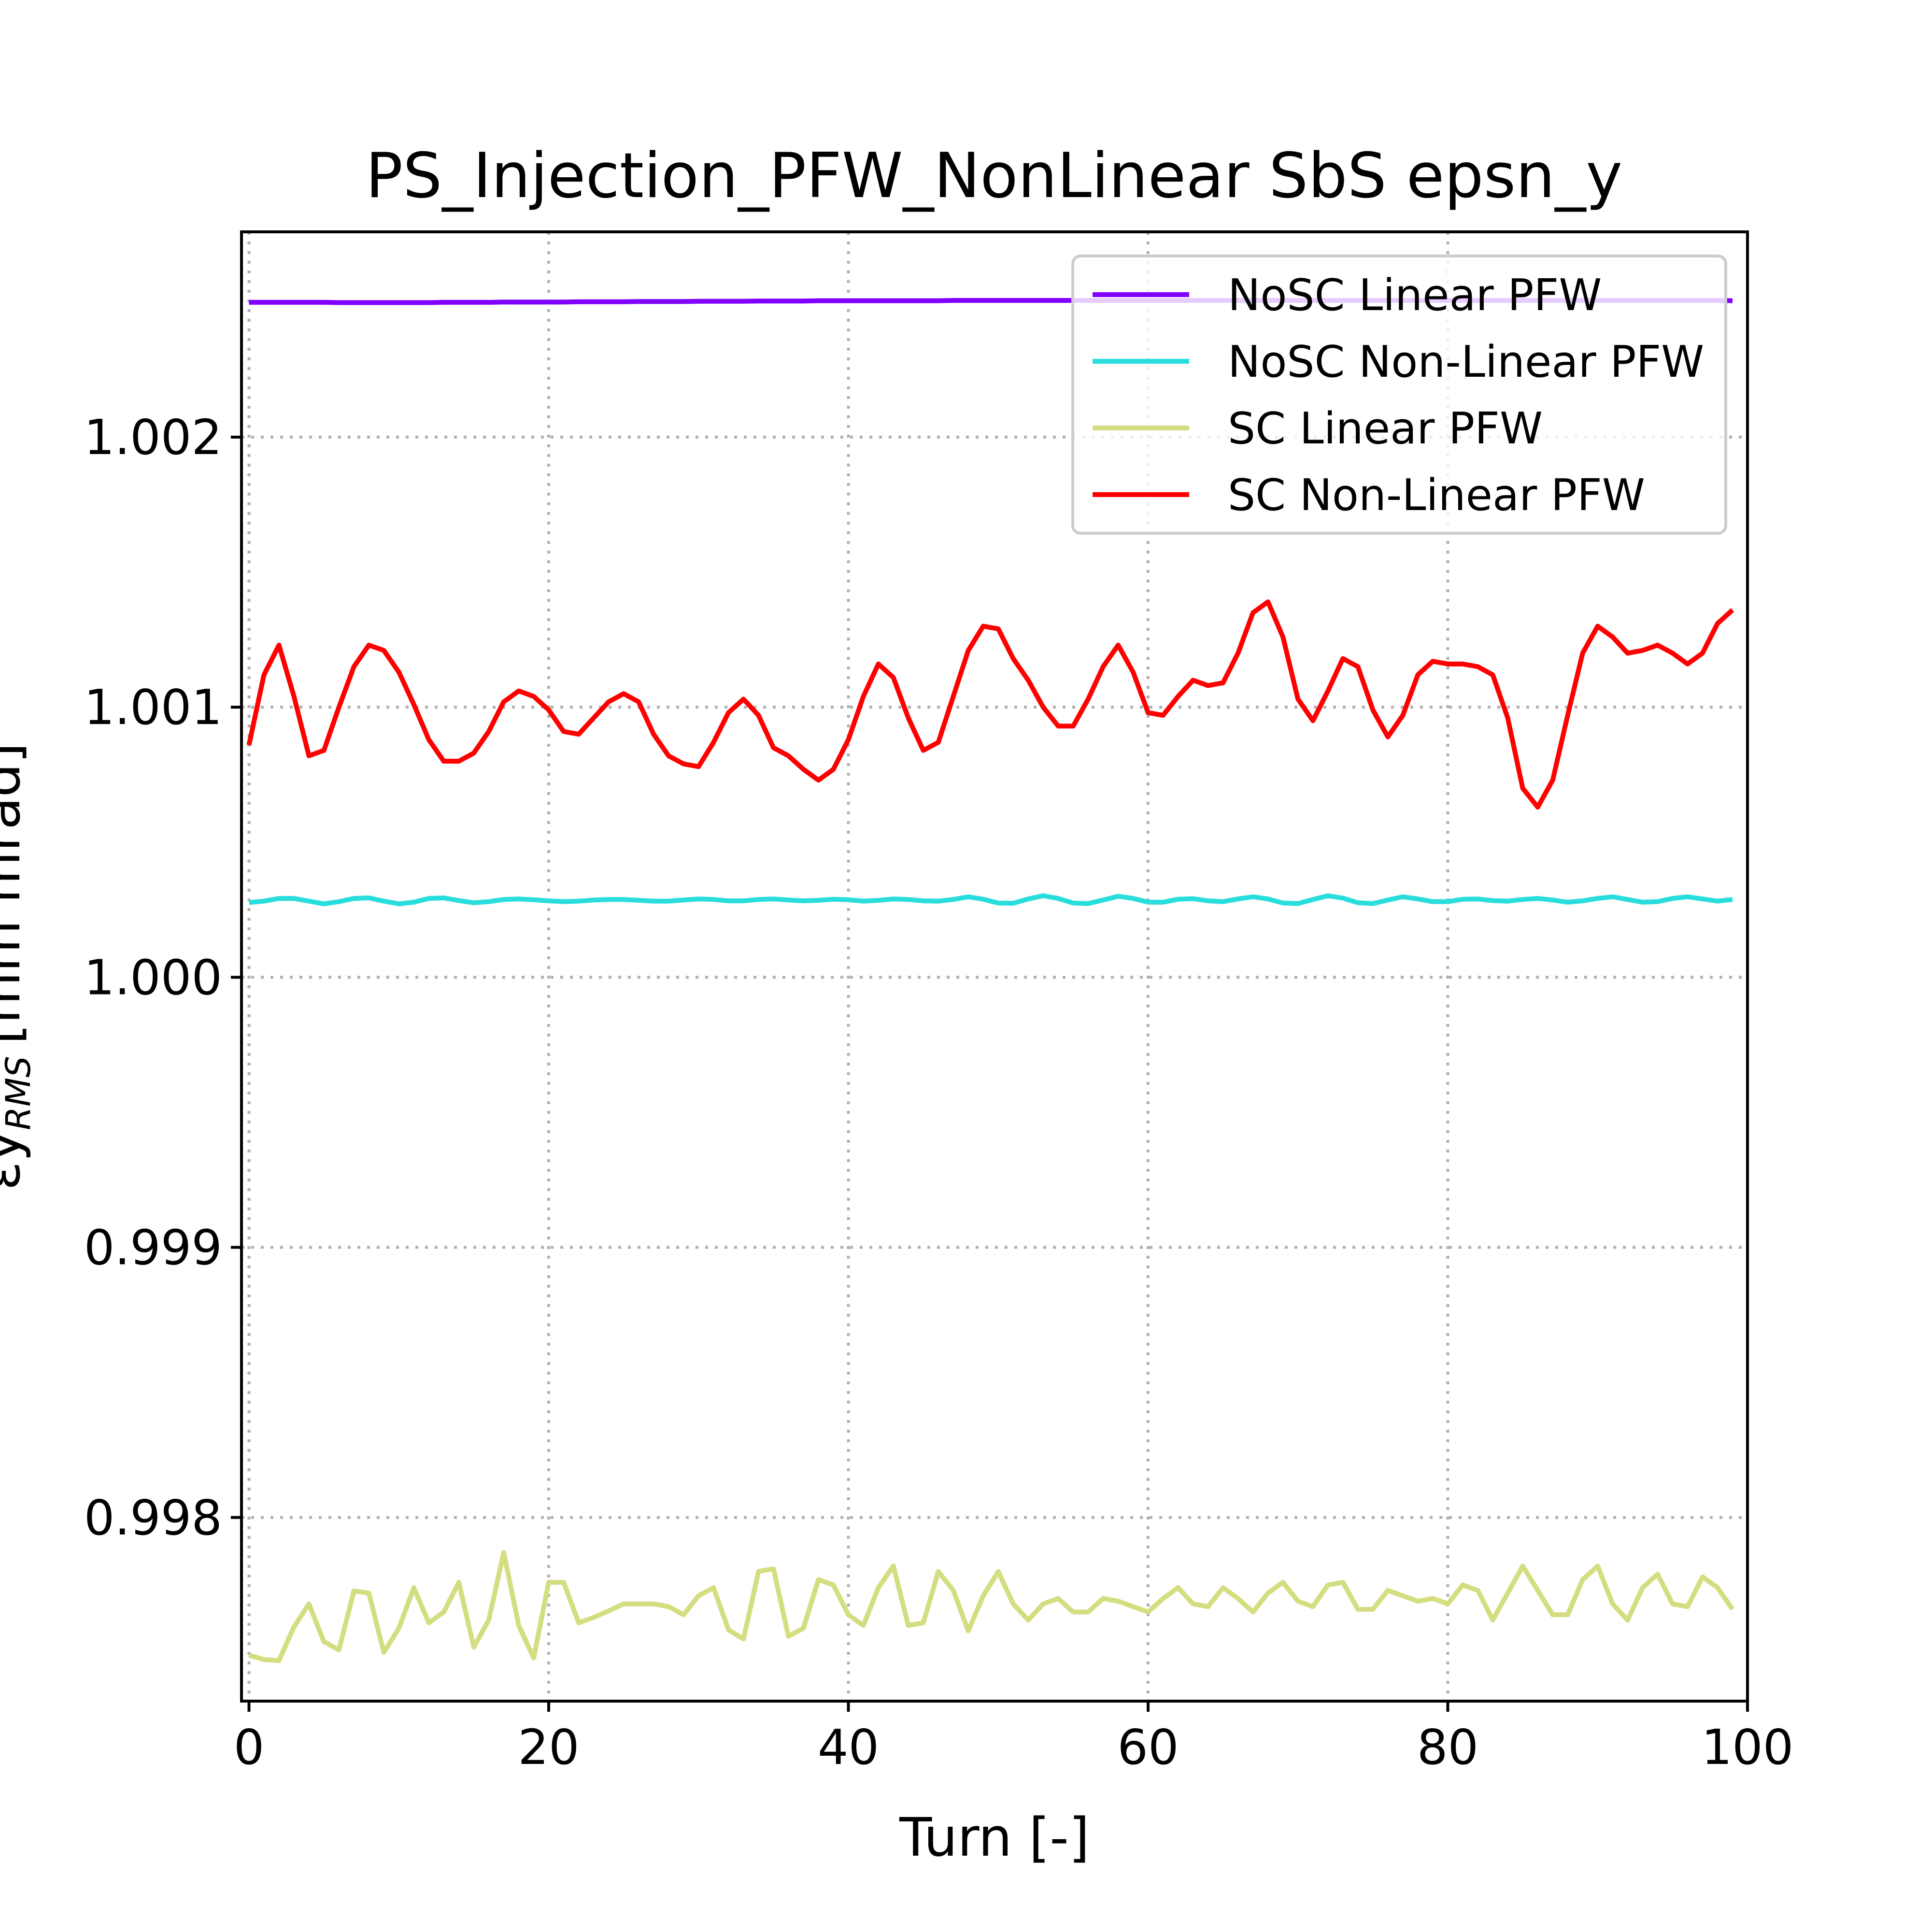 The height and width of the screenshot is (1932, 1932). I want to click on legend-box, so click(1399, 395).